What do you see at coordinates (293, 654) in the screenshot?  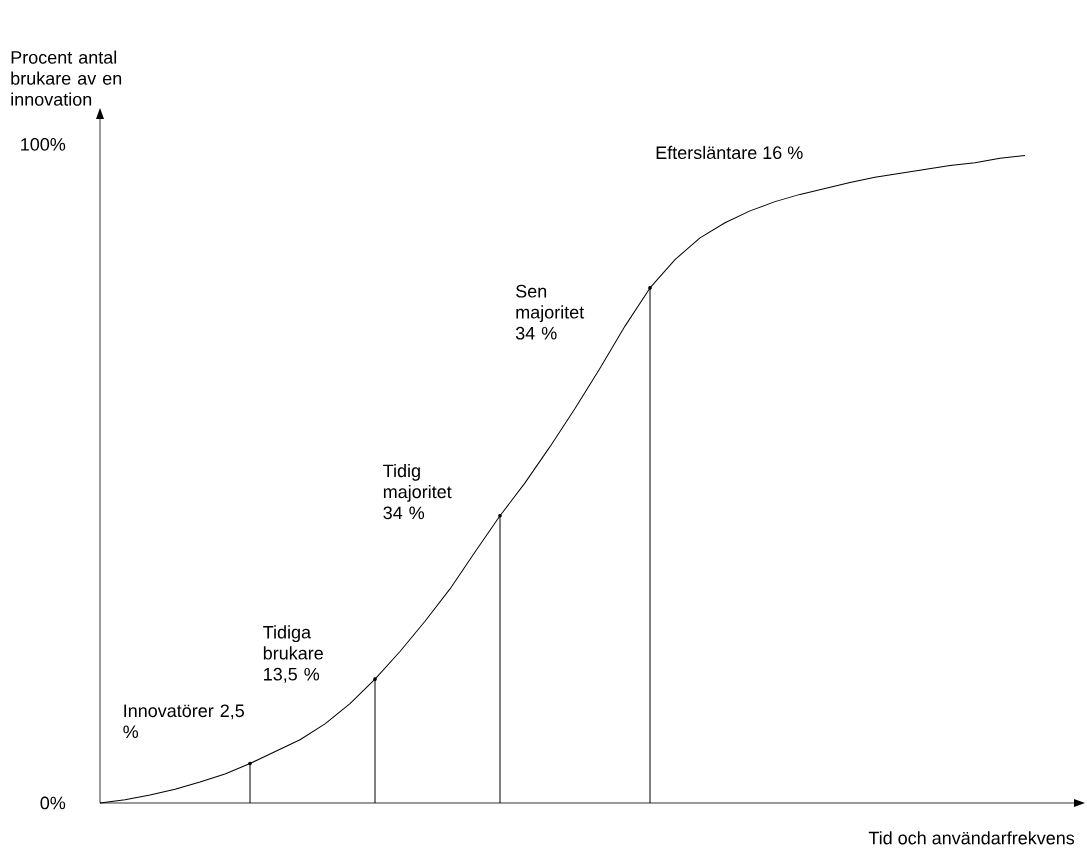 I see `annotation: Tidiga brukare 13,5 %` at bounding box center [293, 654].